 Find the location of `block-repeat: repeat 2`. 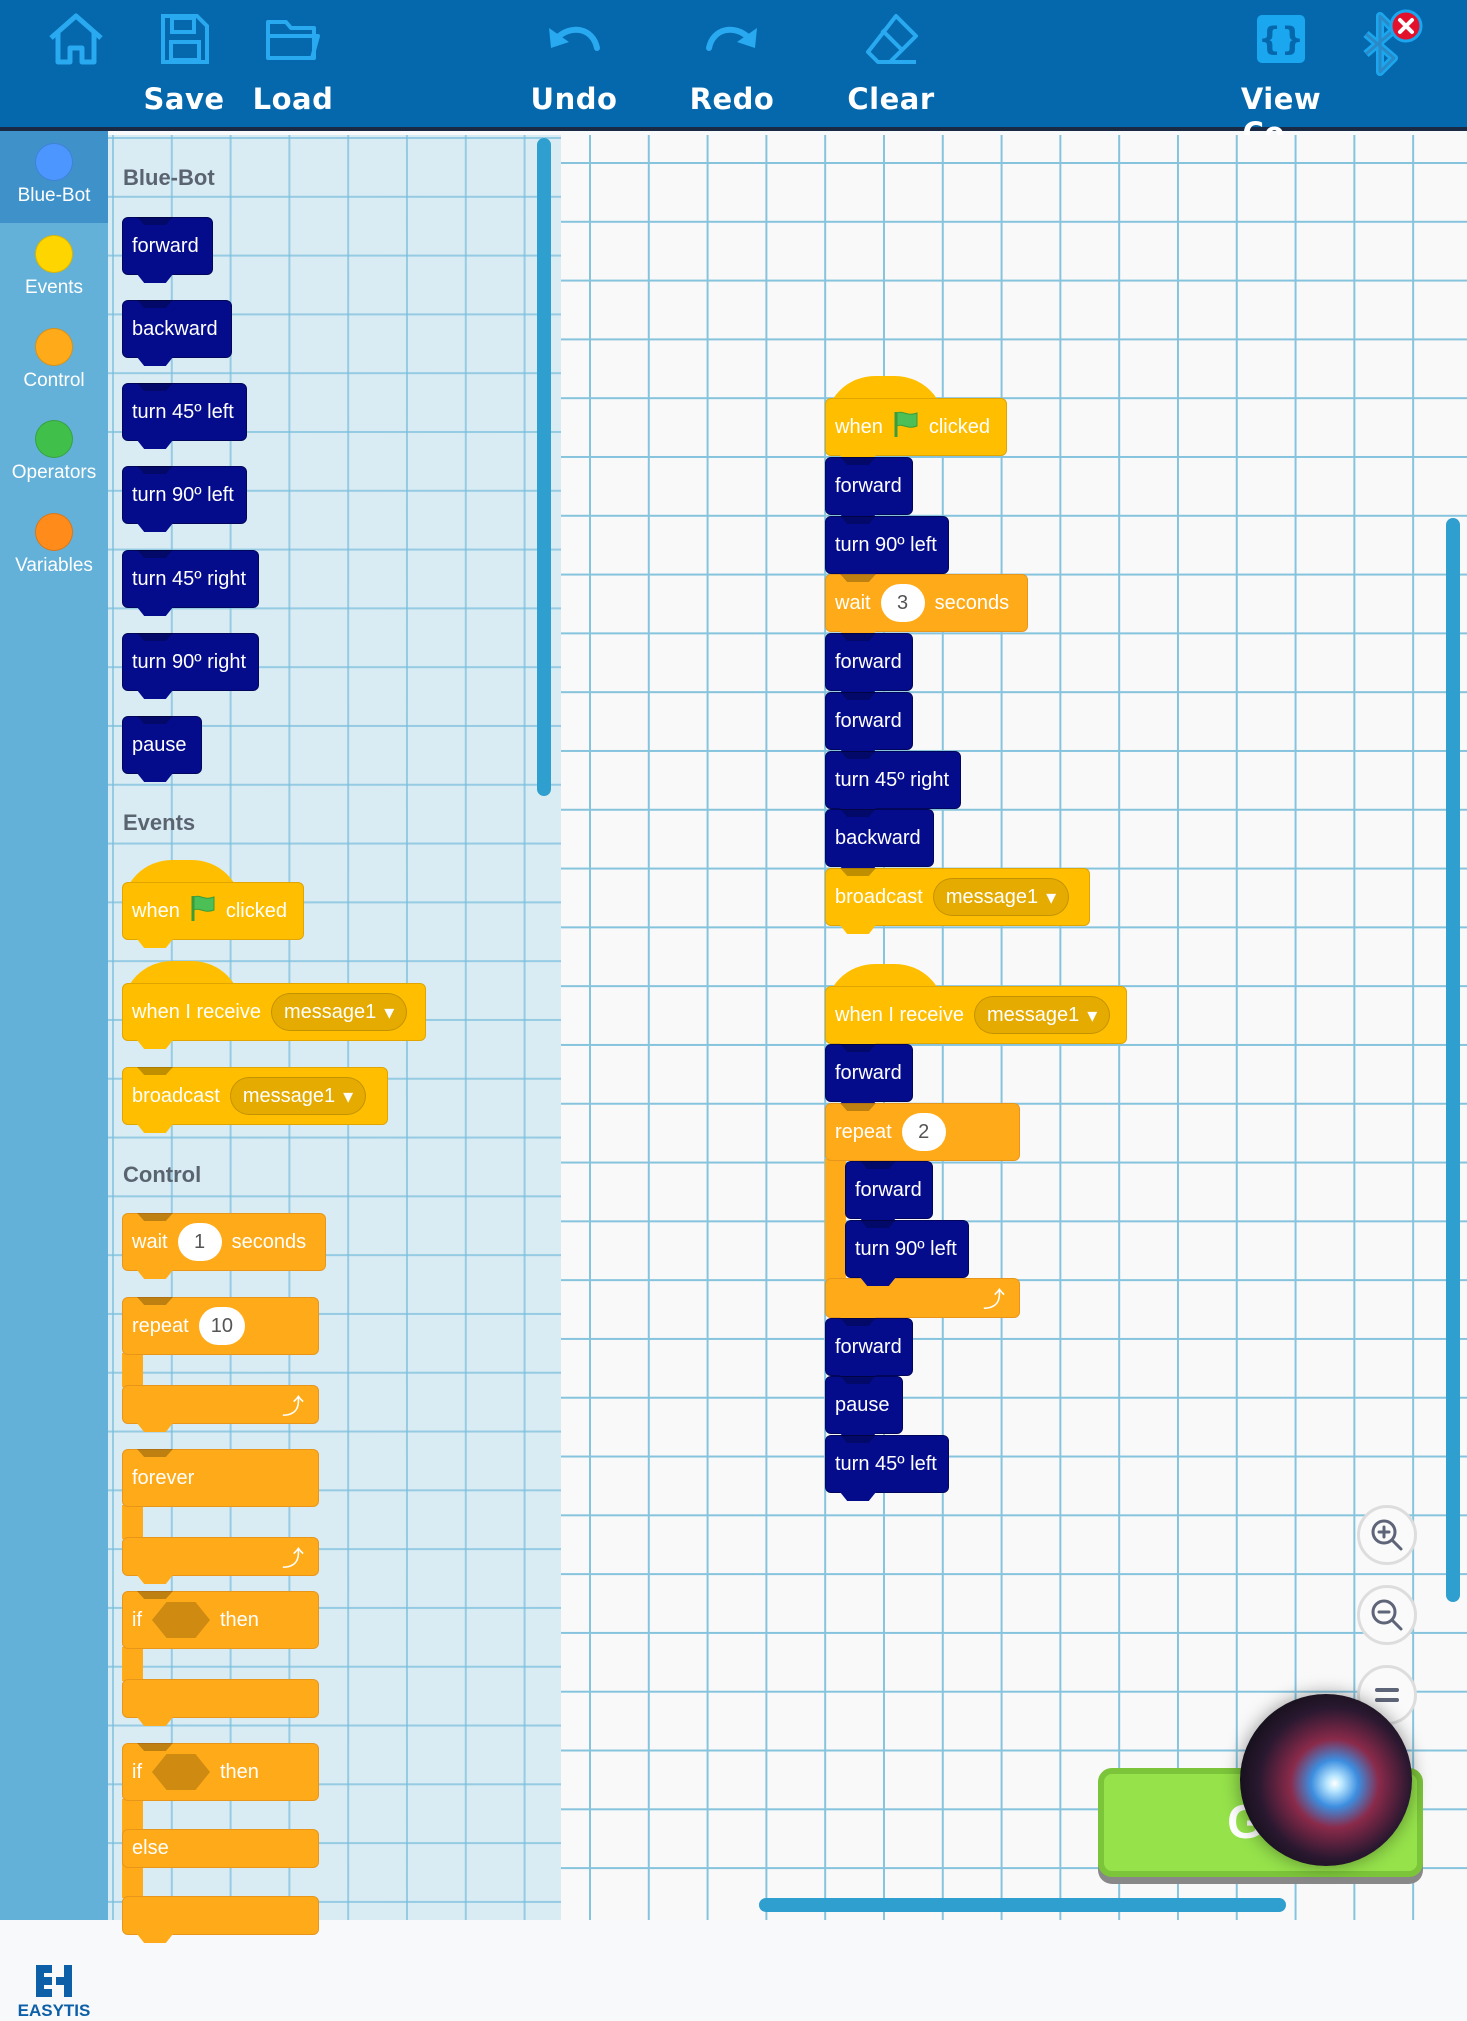

block-repeat: repeat 2 is located at coordinates (922, 1132).